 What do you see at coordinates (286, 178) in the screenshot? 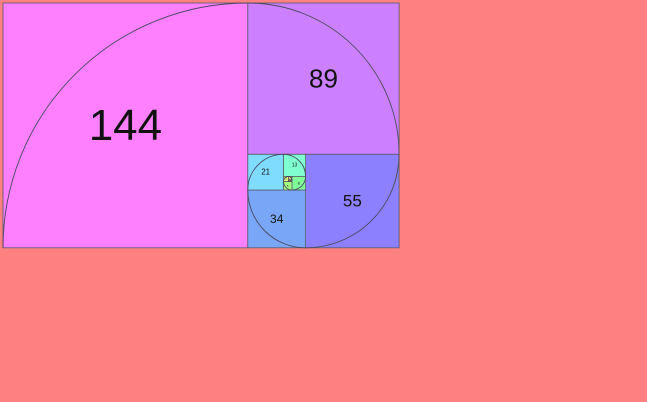
I see `fibonacci-square-label: 3` at bounding box center [286, 178].